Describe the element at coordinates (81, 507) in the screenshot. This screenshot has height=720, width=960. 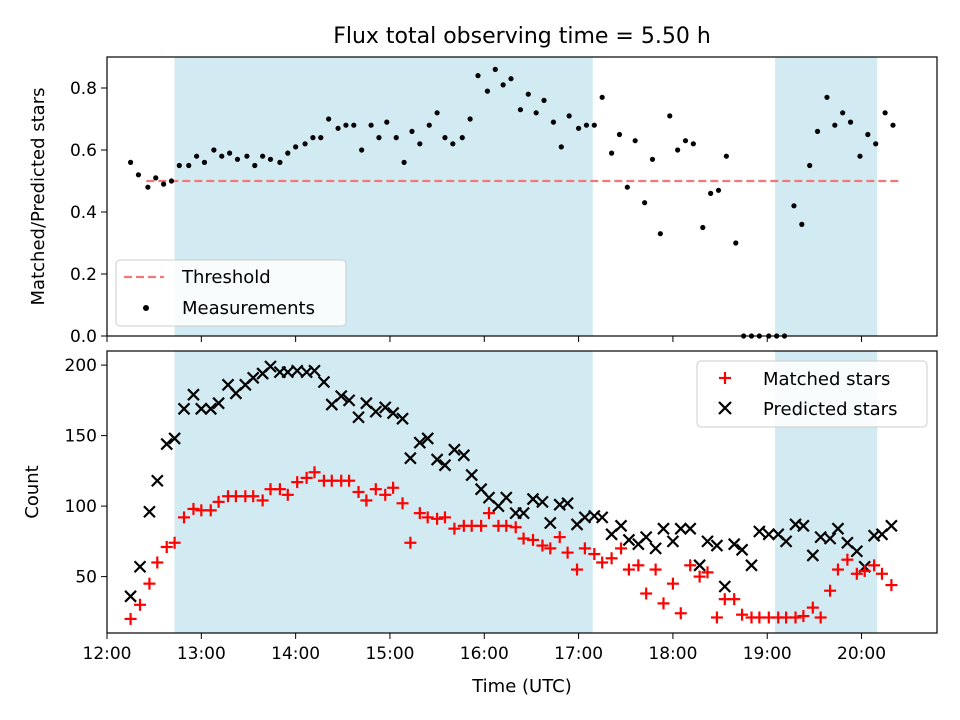
I see `y-tick-label: 100` at that location.